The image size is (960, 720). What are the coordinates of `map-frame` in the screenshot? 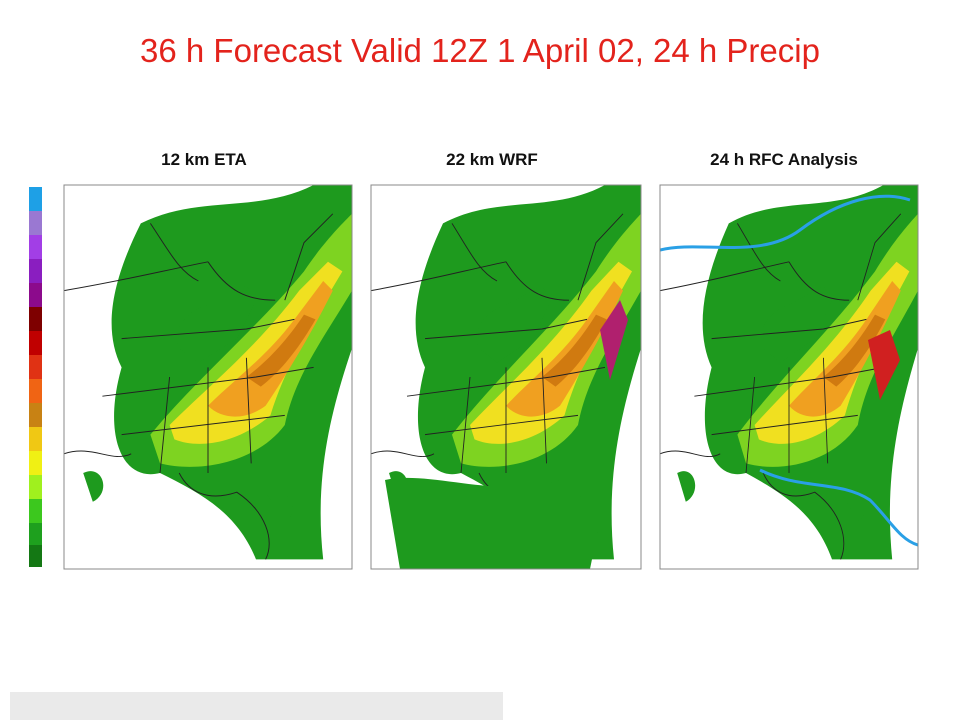 It's located at (789, 377).